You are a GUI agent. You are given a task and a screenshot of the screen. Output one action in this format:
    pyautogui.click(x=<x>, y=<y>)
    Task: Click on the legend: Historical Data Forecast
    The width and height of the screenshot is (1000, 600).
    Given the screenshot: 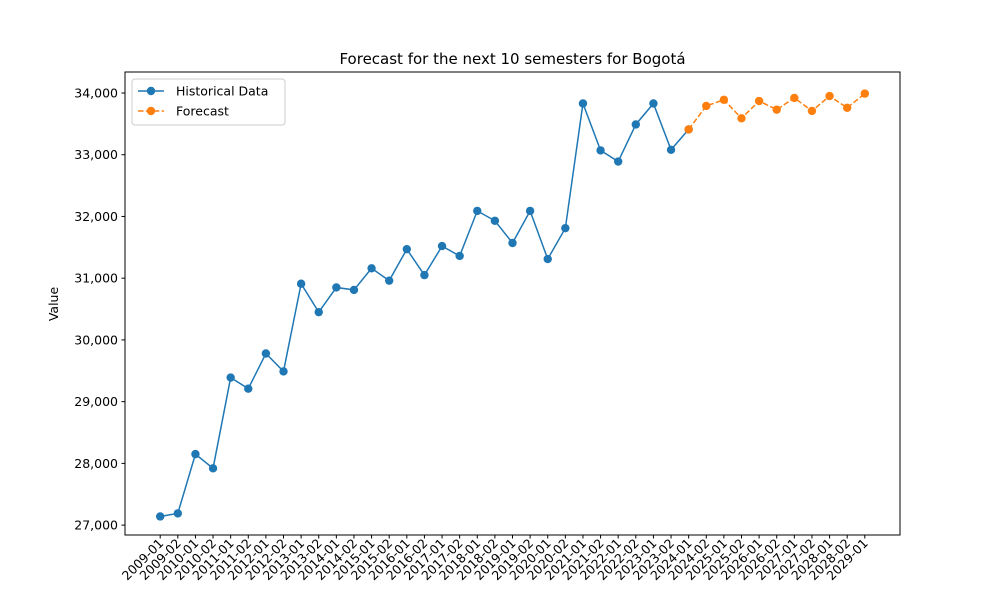 What is the action you would take?
    pyautogui.click(x=208, y=102)
    